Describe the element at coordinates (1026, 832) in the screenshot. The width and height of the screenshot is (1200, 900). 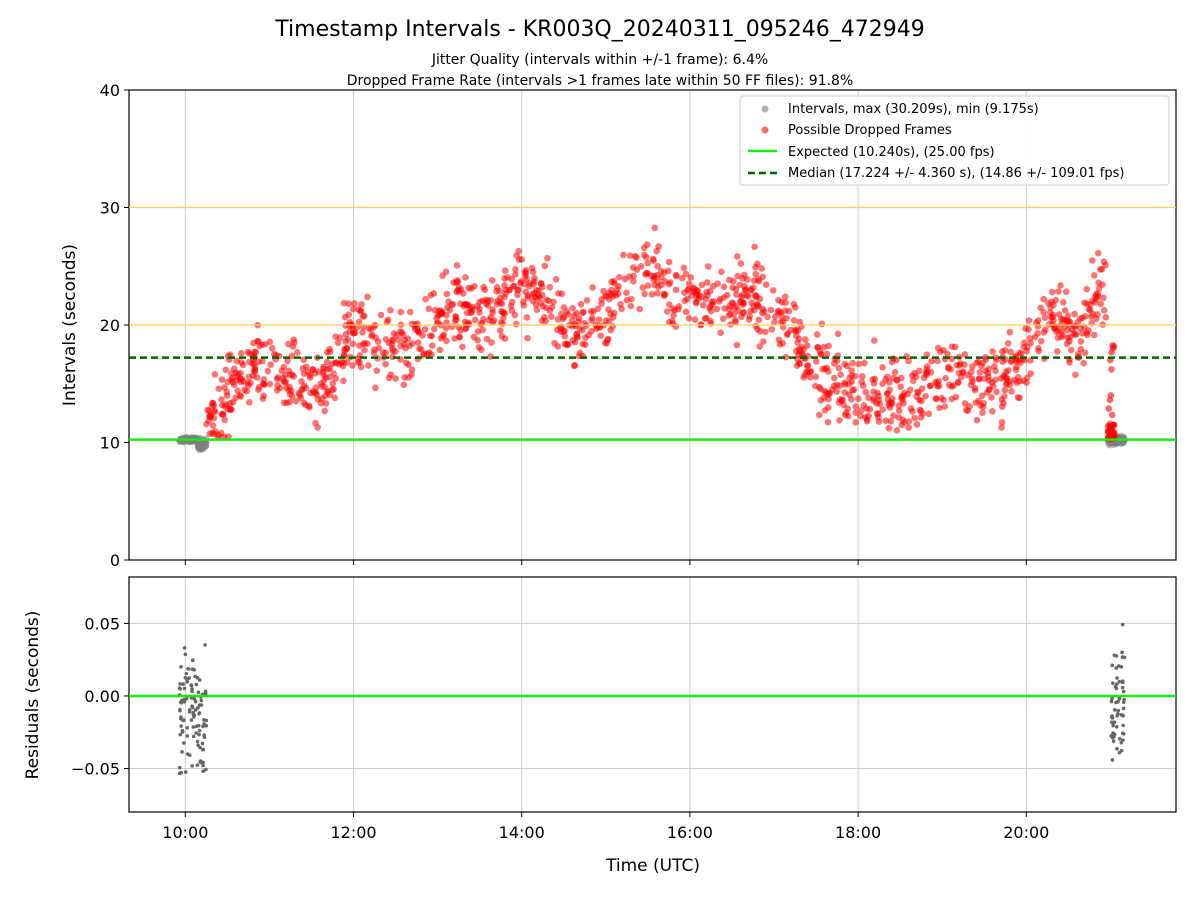
I see `x-tick-label: 20:00` at that location.